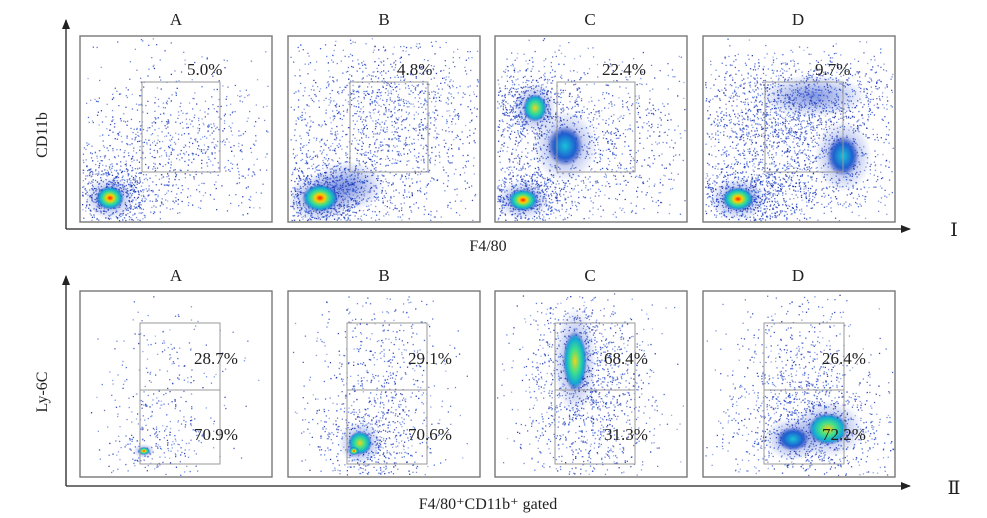 This screenshot has height=518, width=987. Describe the element at coordinates (626, 434) in the screenshot. I see `gate-percentage-lower: 31.3%` at that location.